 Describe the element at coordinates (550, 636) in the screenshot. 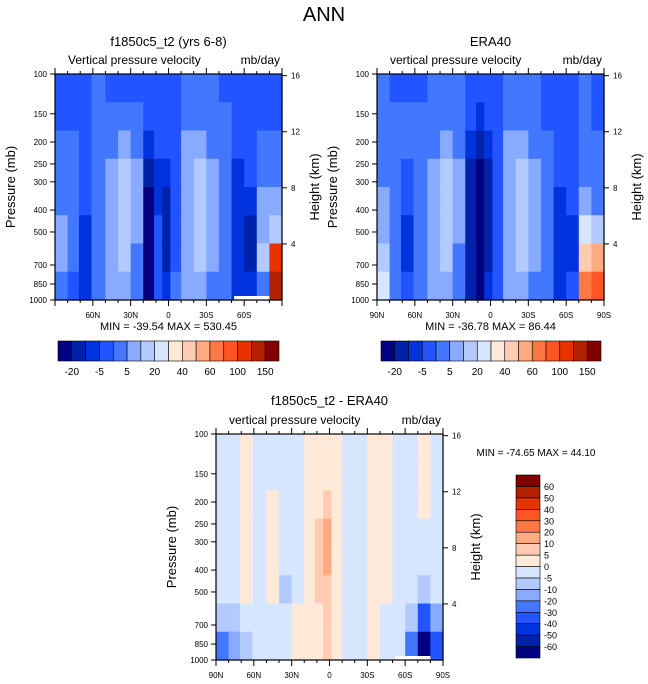

I see `colorbar-label: -50` at that location.